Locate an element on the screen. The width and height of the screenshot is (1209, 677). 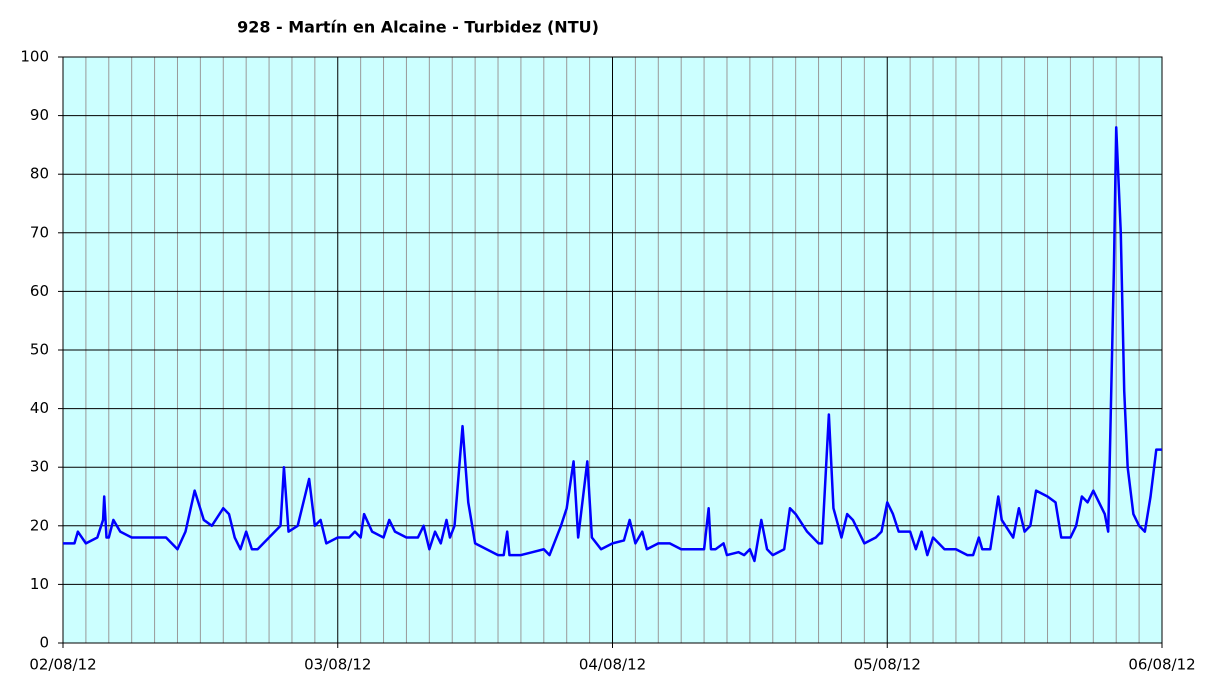
chart-title: 928 - Martín en Alcaine - Turbidez (NTU) is located at coordinates (418, 27).